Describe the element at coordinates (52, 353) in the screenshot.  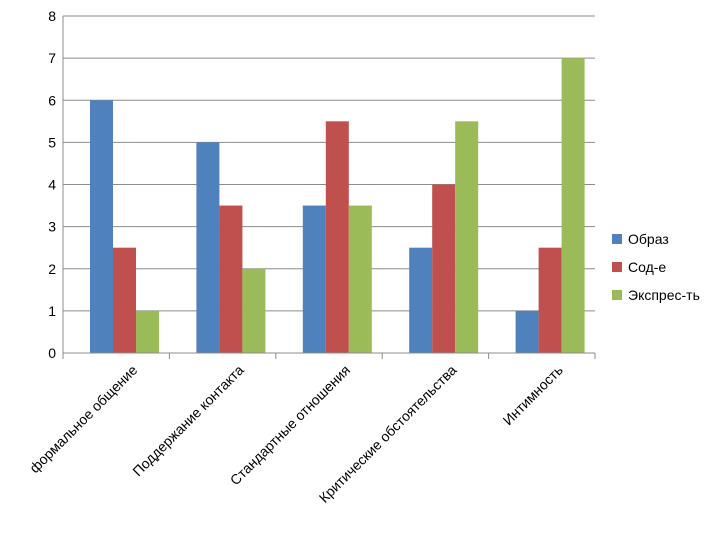
I see `y-tick-label: 0` at that location.